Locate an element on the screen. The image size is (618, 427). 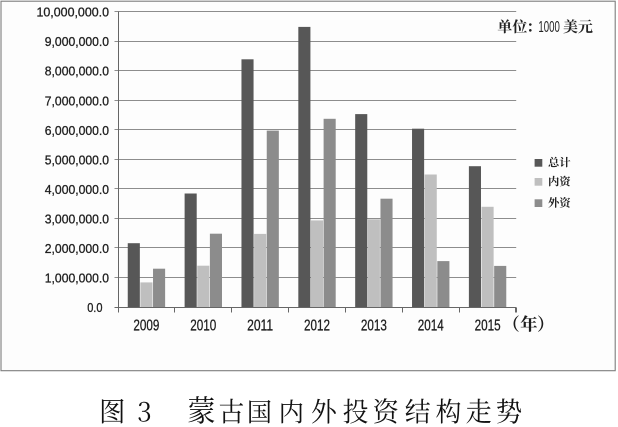
svg-text: 2,000,000.0 is located at coordinates (77, 248).